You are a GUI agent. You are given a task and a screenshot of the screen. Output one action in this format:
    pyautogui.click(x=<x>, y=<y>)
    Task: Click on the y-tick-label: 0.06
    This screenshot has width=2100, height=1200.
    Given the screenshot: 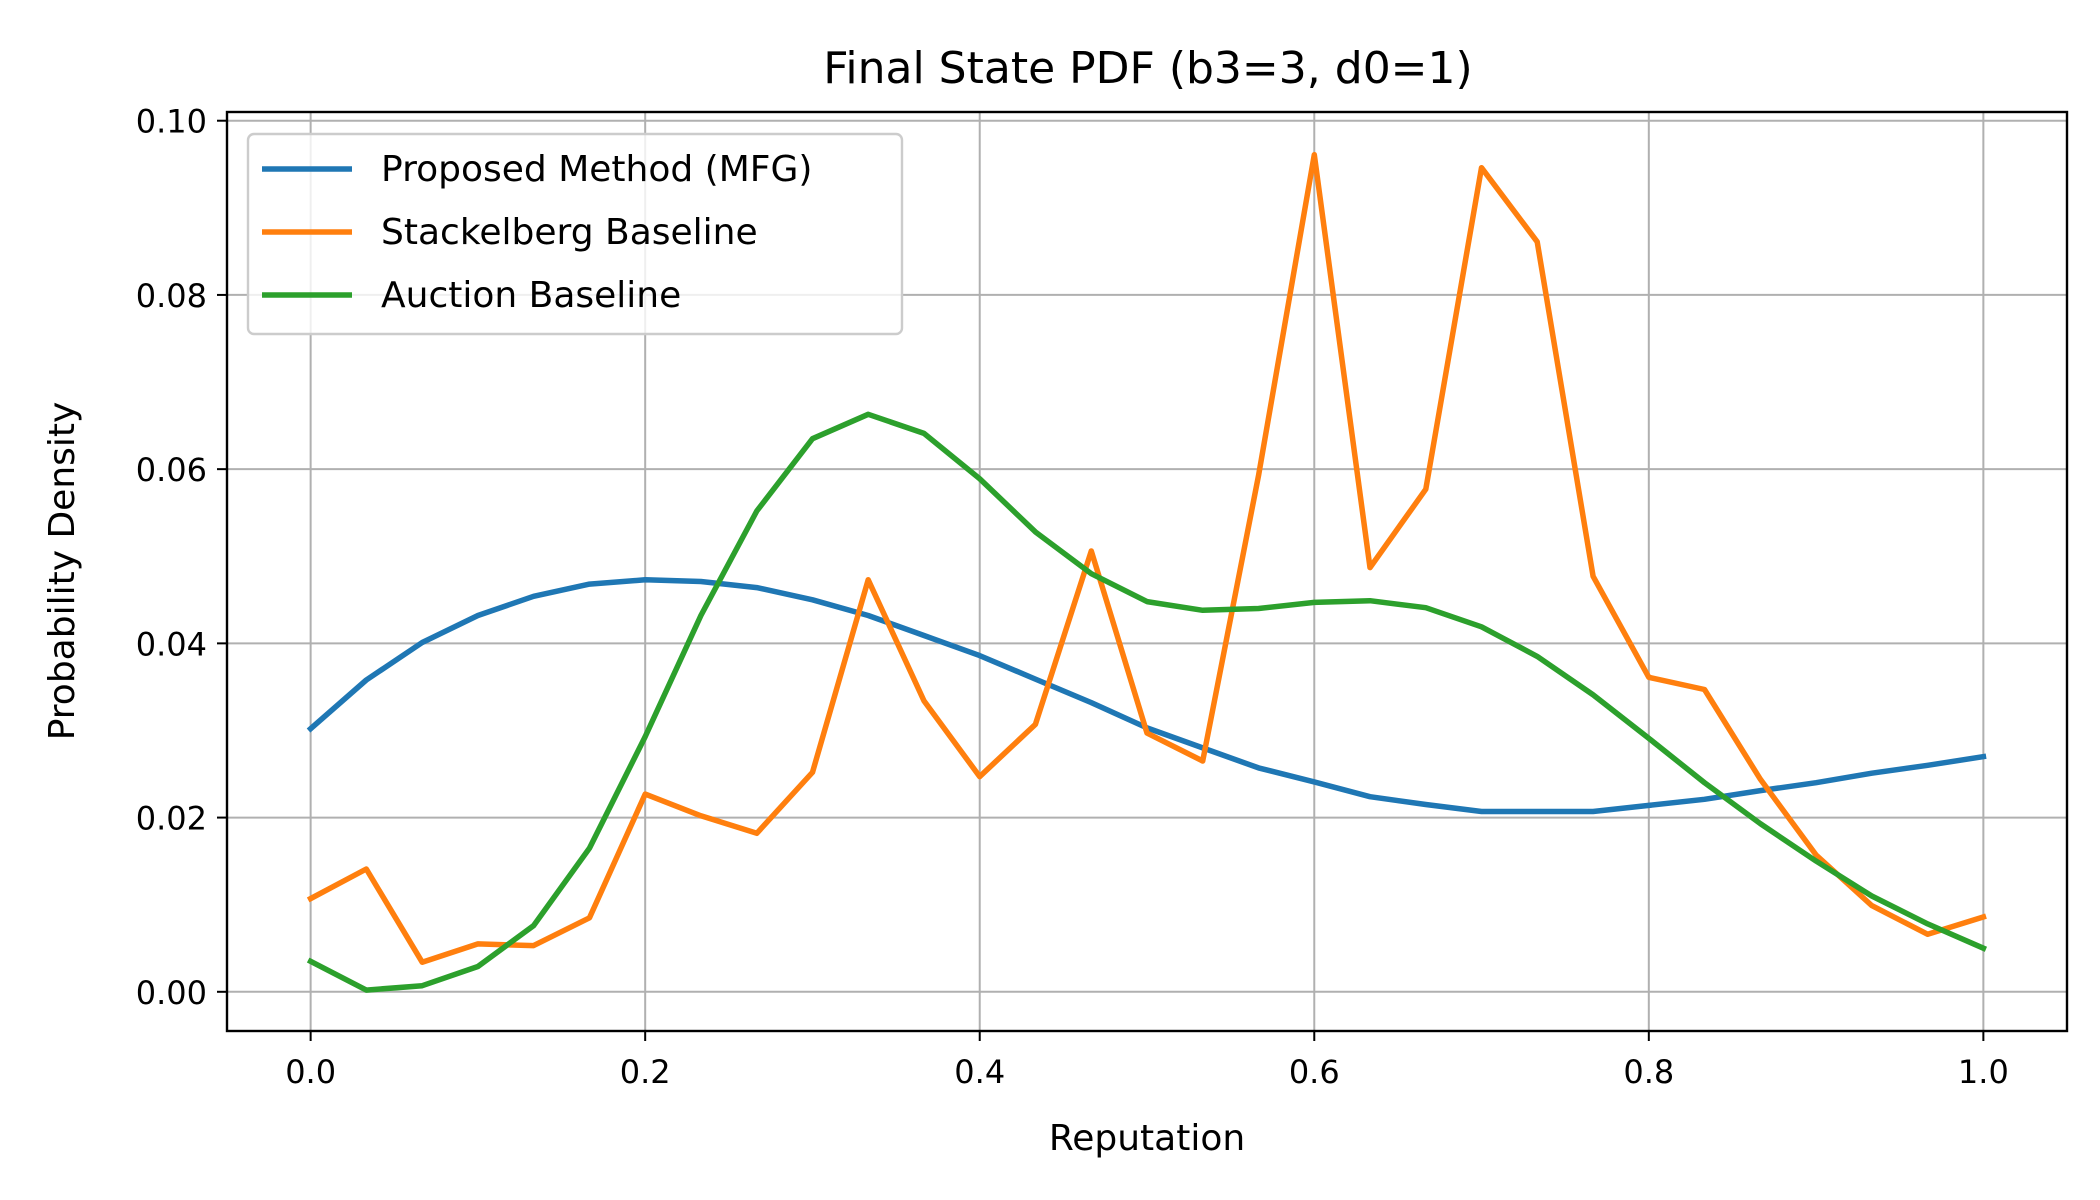 What is the action you would take?
    pyautogui.click(x=171, y=470)
    